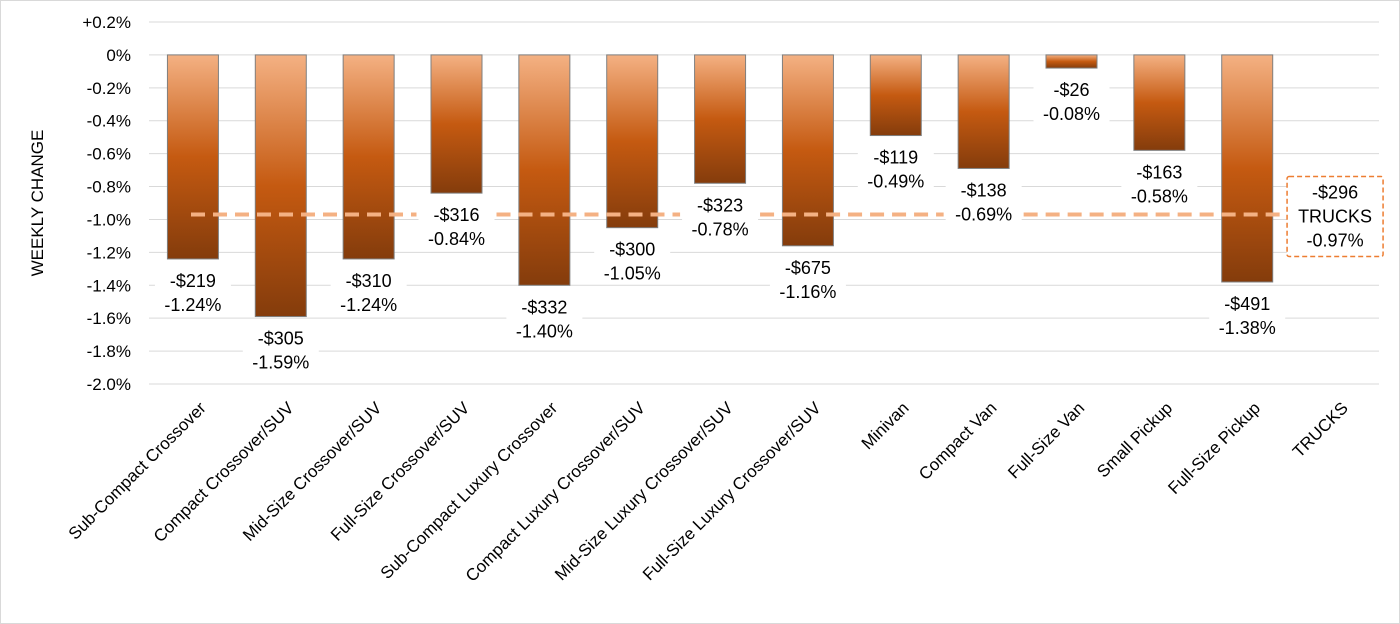 The image size is (1400, 624). I want to click on x-category-label: Full-Size Crossover/SUV, so click(400, 471).